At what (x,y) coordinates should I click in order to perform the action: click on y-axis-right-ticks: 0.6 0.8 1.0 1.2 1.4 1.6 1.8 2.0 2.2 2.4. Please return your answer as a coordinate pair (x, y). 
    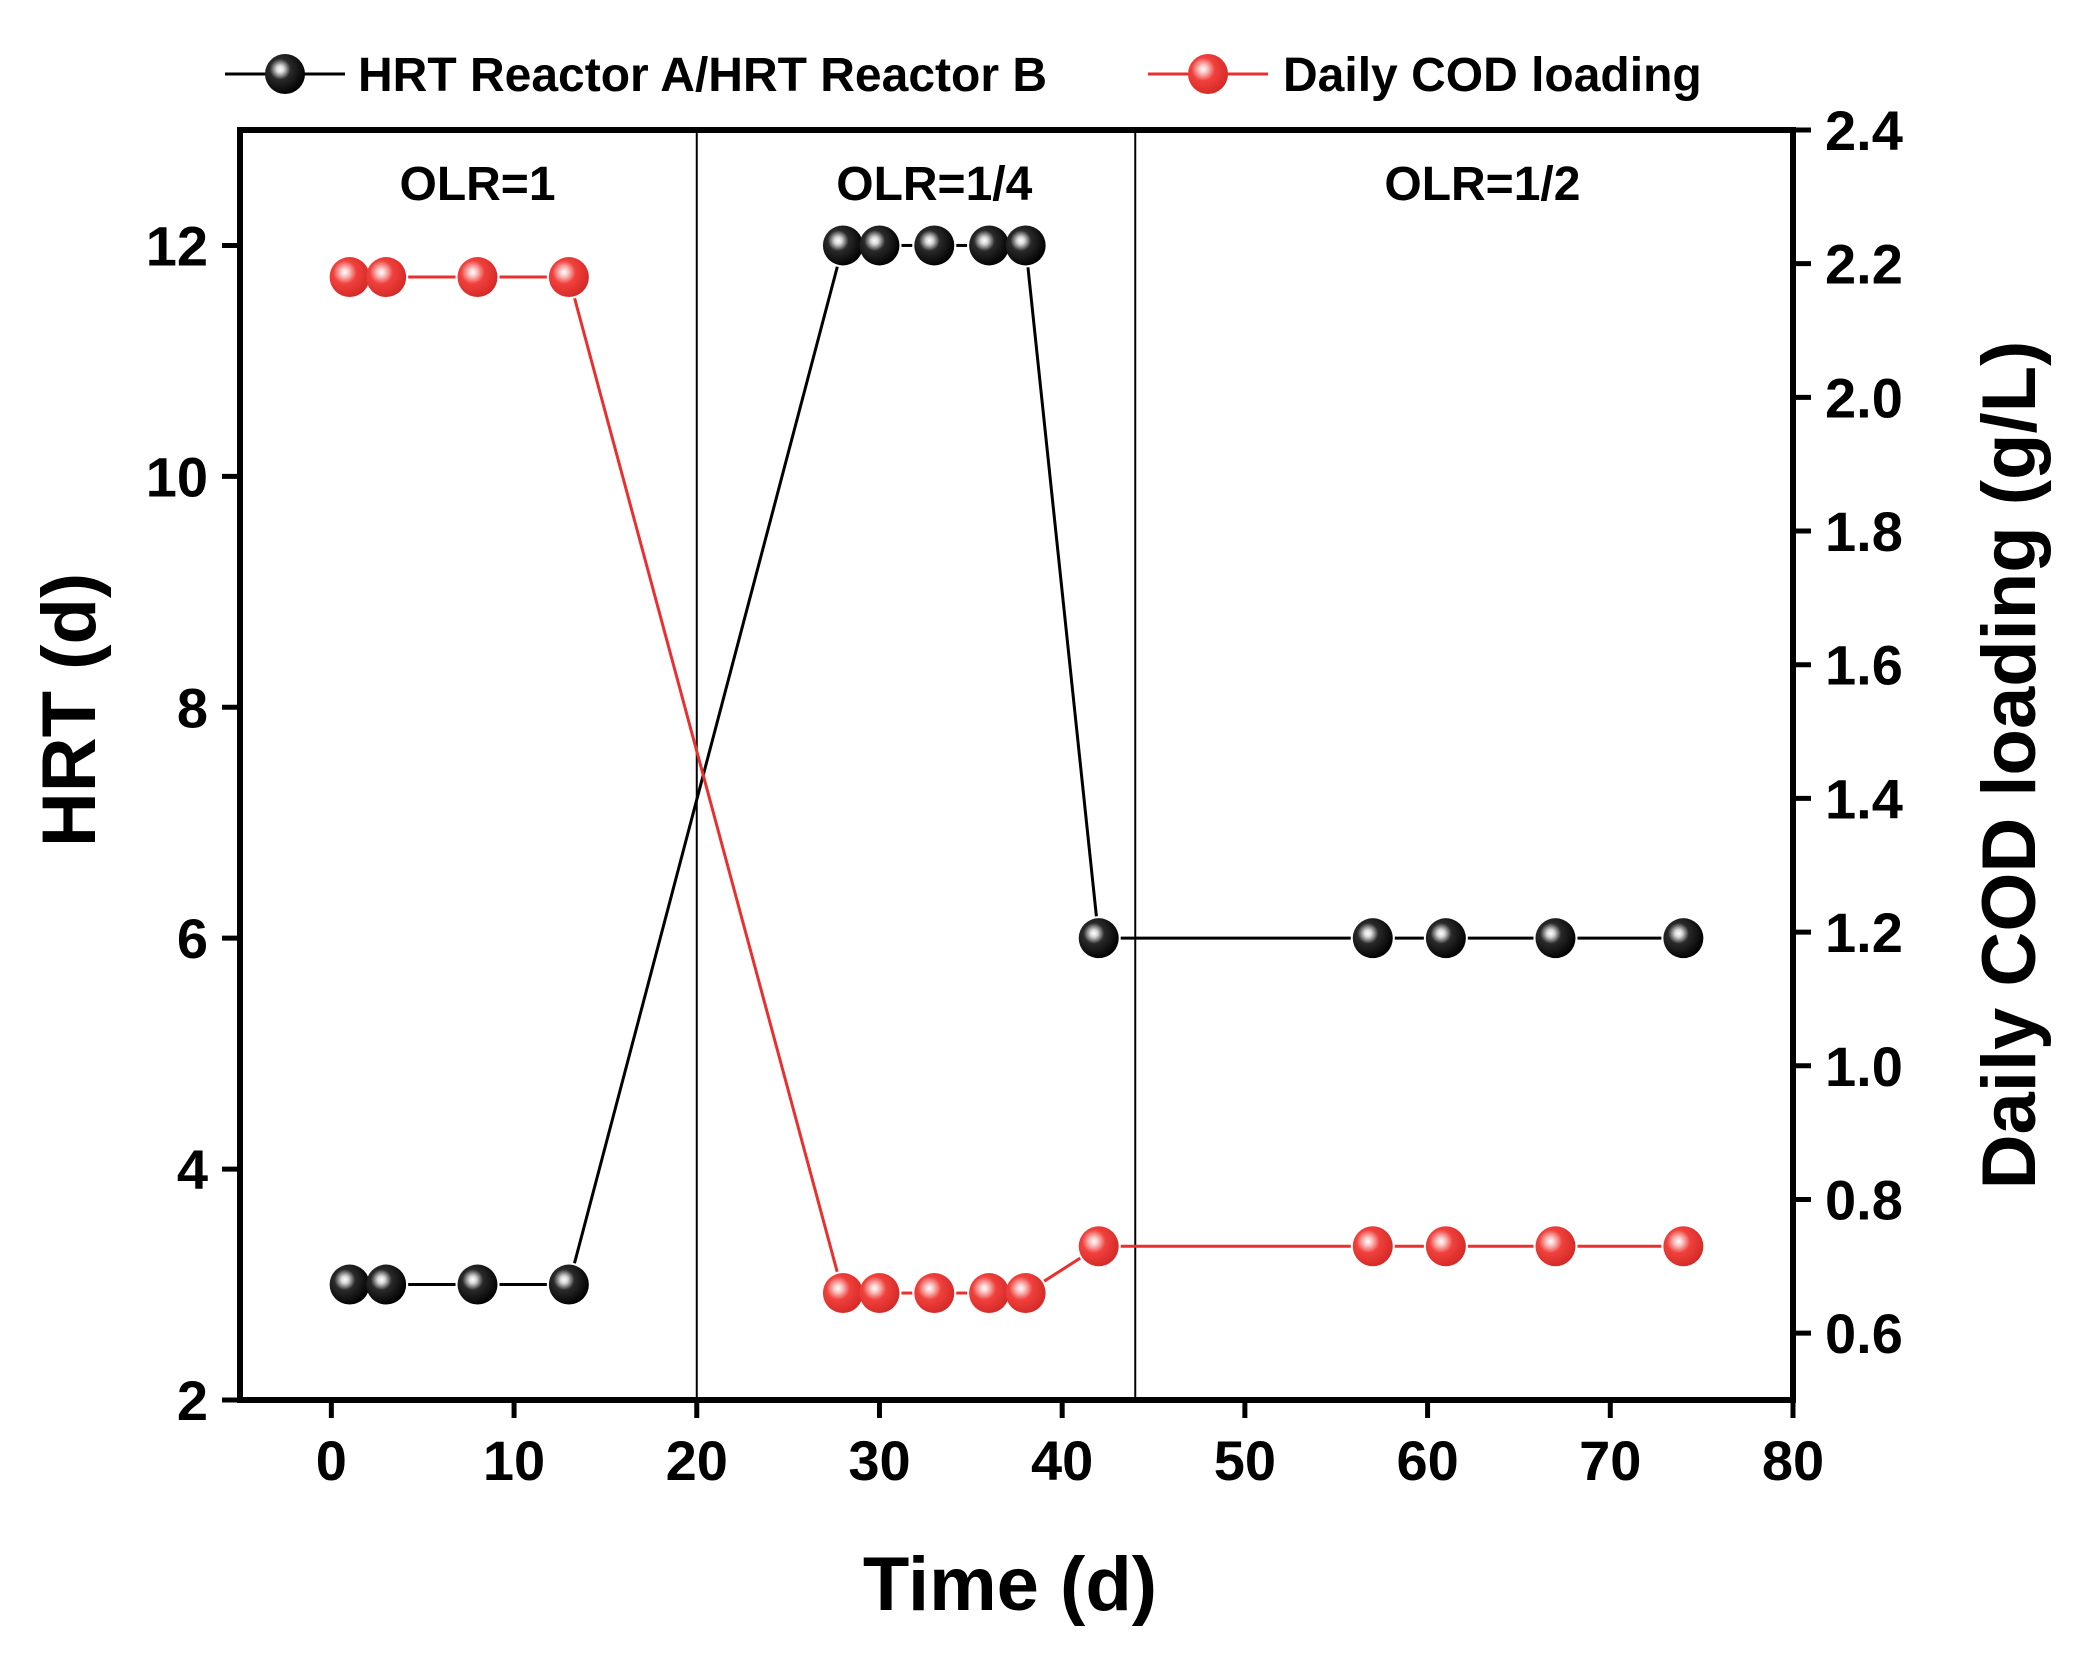
    Looking at the image, I should click on (1848, 732).